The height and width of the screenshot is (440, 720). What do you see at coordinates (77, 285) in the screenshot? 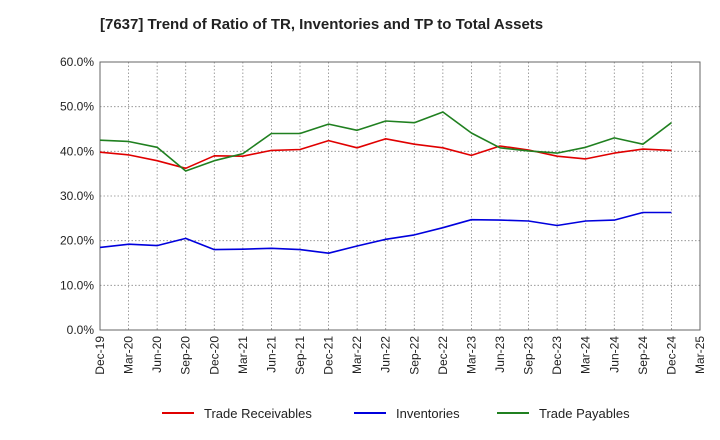
I see `y-tick-label: 10.0%` at bounding box center [77, 285].